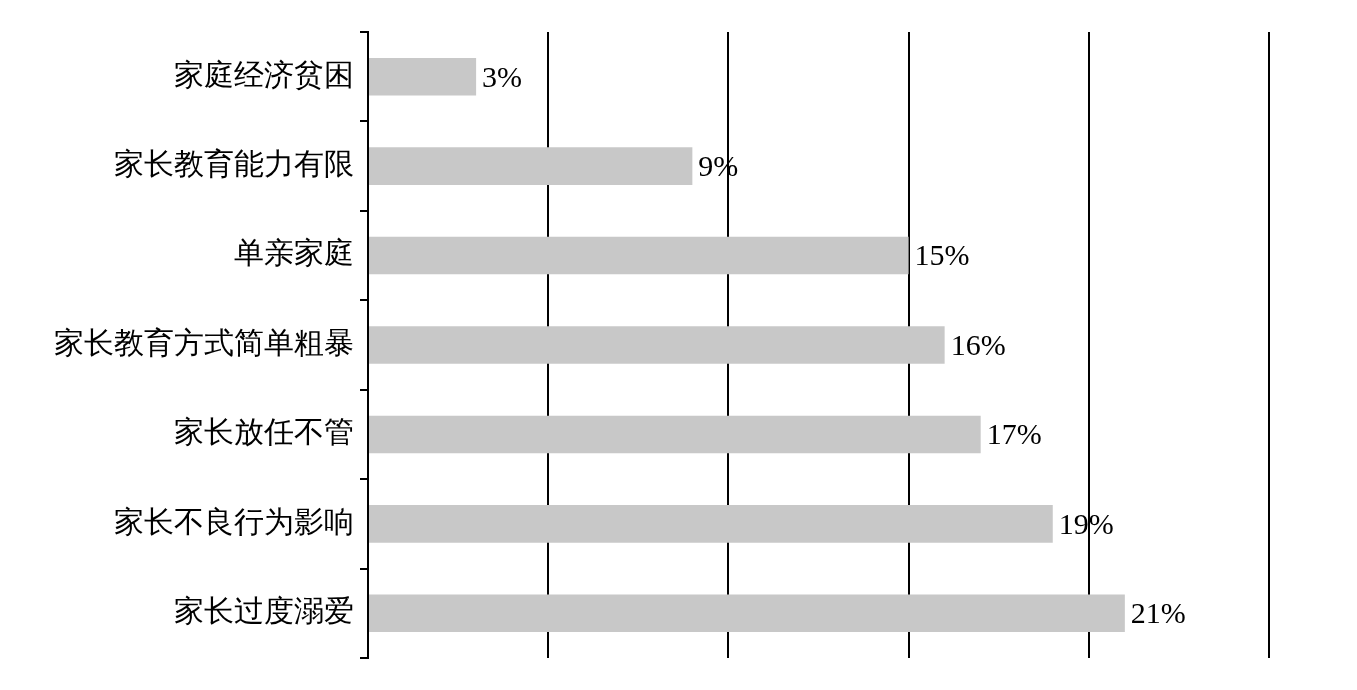 This screenshot has height=690, width=1357. Describe the element at coordinates (978, 344) in the screenshot. I see `data-label: 16%` at that location.